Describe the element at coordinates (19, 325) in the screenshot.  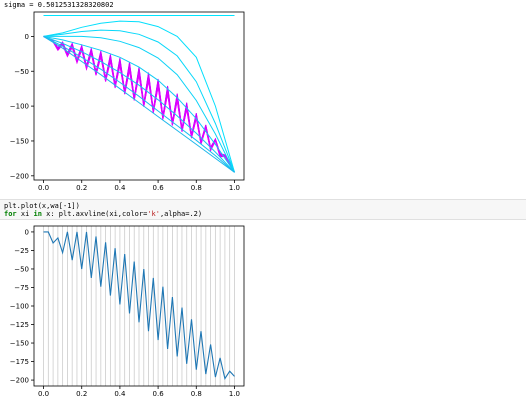
I see `y-tick-label: −125` at that location.